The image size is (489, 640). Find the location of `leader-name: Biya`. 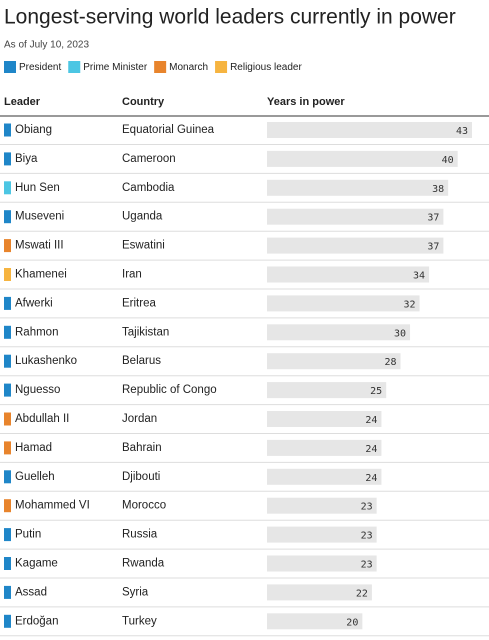

leader-name: Biya is located at coordinates (26, 159).